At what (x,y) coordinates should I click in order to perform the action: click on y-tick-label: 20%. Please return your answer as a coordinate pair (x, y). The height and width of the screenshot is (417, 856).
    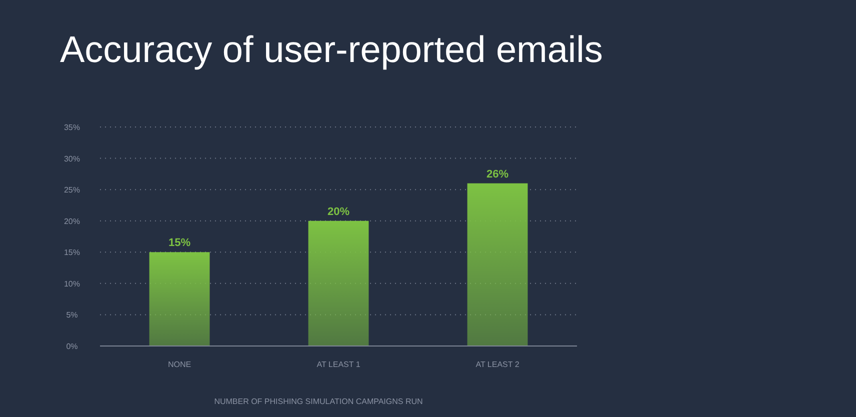
    Looking at the image, I should click on (72, 221).